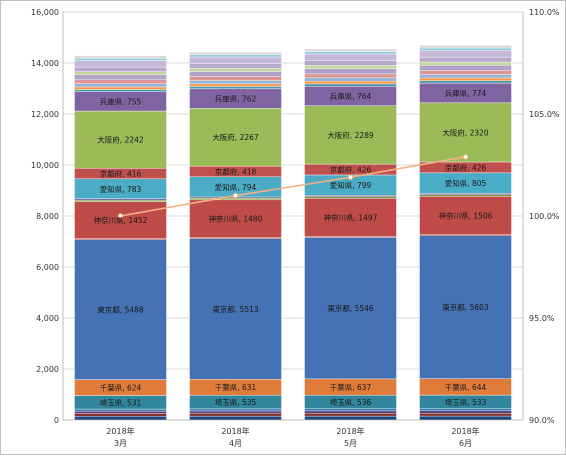 Image resolution: width=566 pixels, height=456 pixels. What do you see at coordinates (544, 114) in the screenshot?
I see `y-right-tick-label: 105.0%` at bounding box center [544, 114].